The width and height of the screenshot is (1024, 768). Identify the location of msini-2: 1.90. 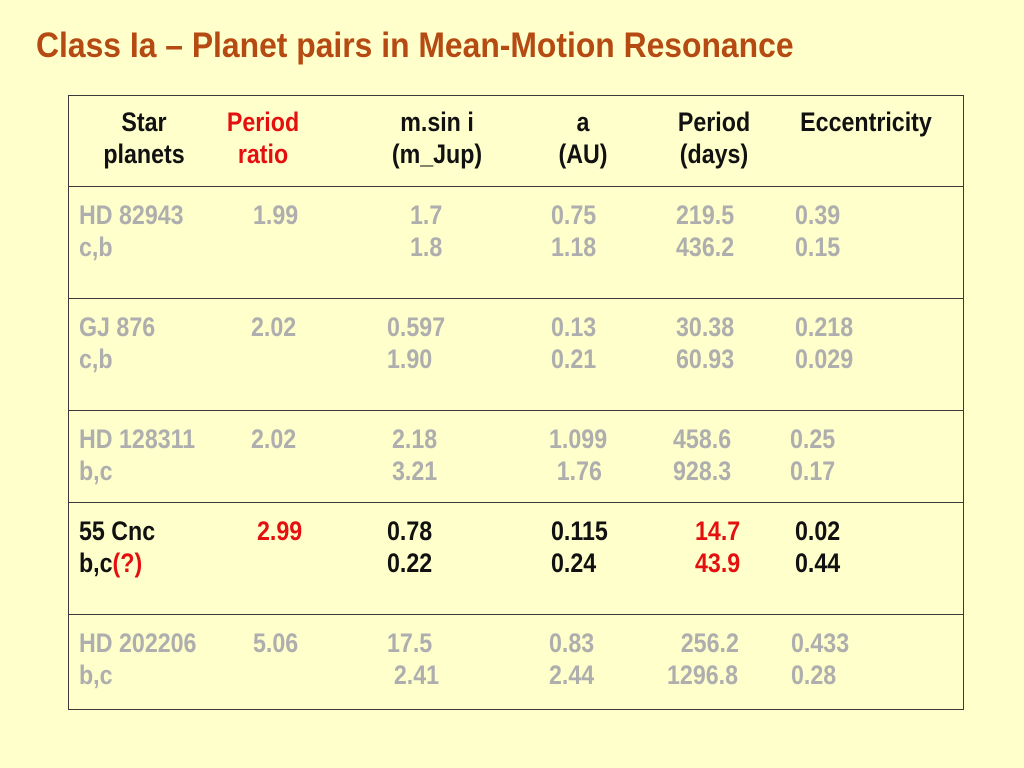
(410, 359).